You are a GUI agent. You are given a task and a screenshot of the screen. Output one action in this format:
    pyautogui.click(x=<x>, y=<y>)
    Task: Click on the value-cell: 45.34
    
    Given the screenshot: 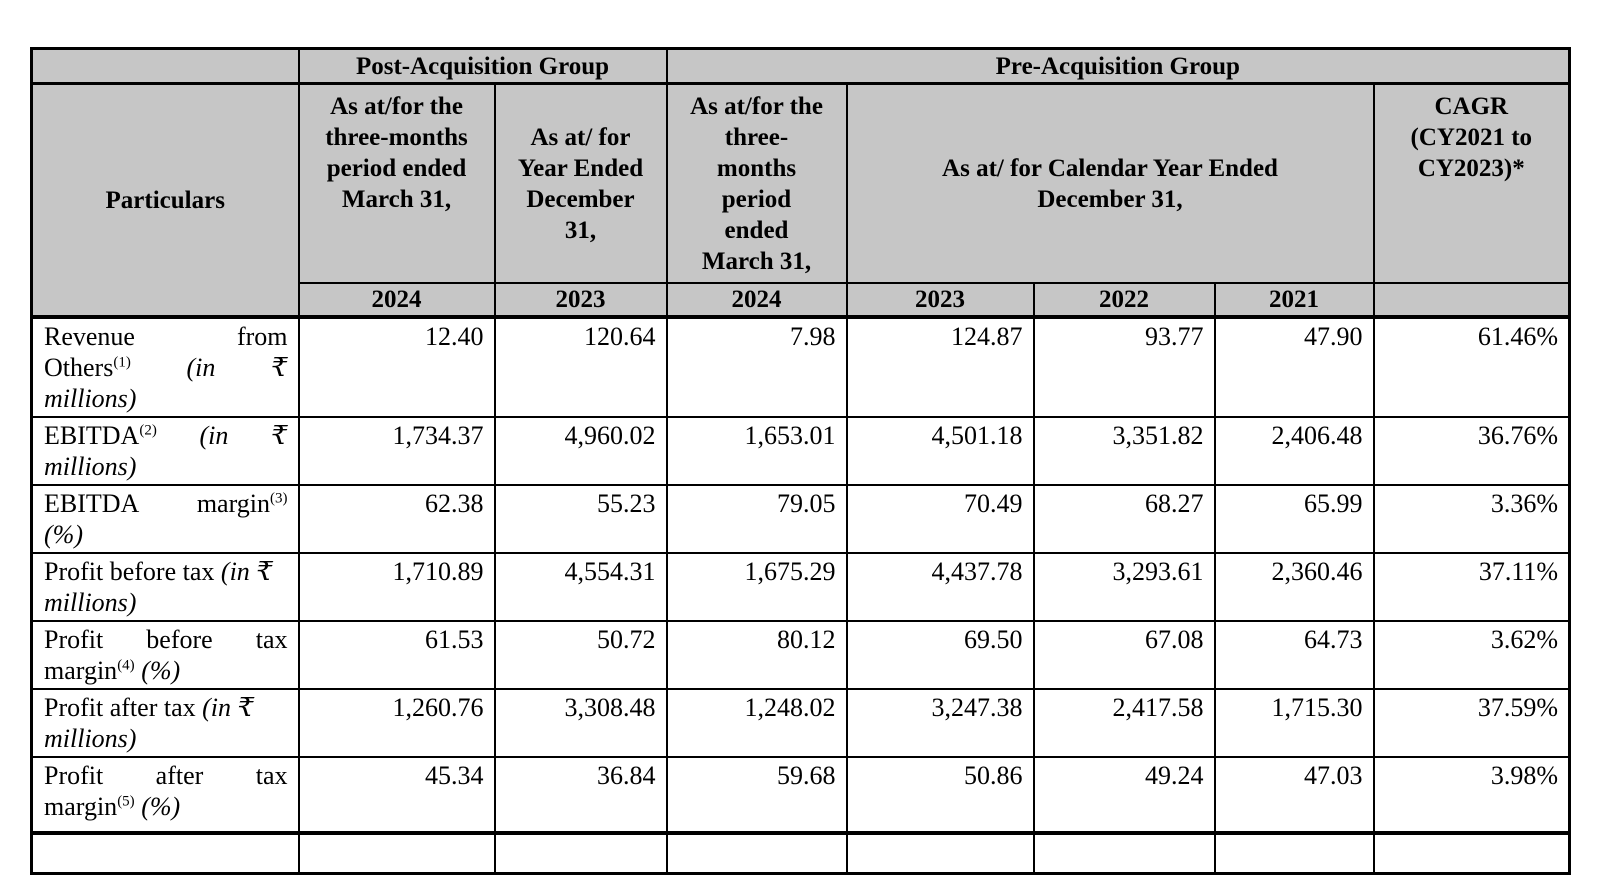 What is the action you would take?
    pyautogui.click(x=396, y=795)
    